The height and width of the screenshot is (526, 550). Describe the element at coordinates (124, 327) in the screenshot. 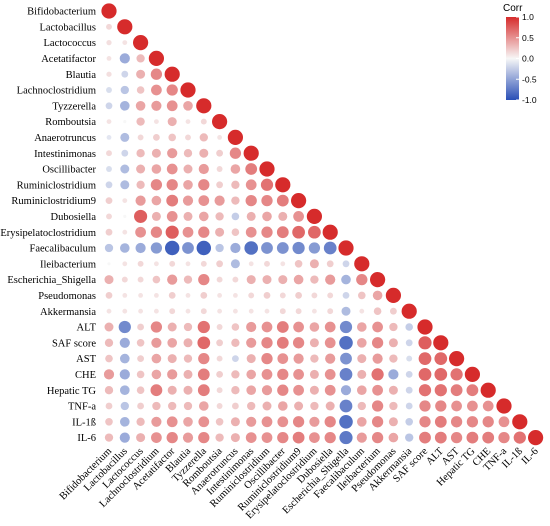

I see `corr-cell-alt-lactobacillus` at that location.